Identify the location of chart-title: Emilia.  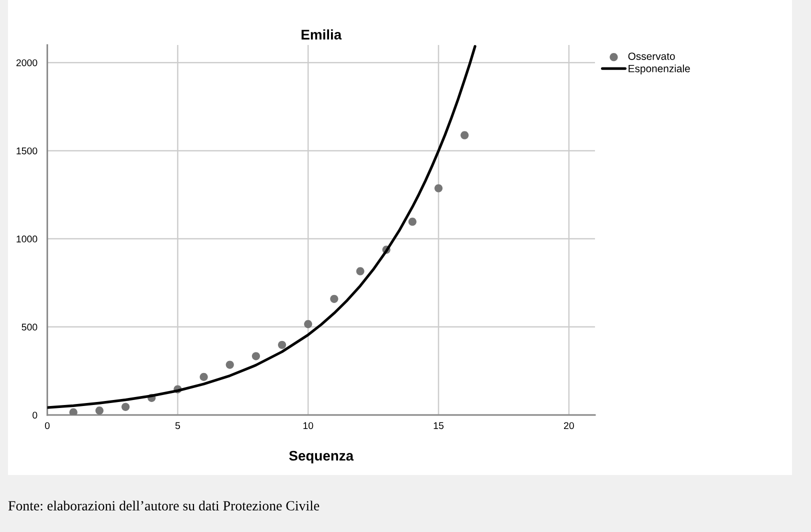
(322, 34).